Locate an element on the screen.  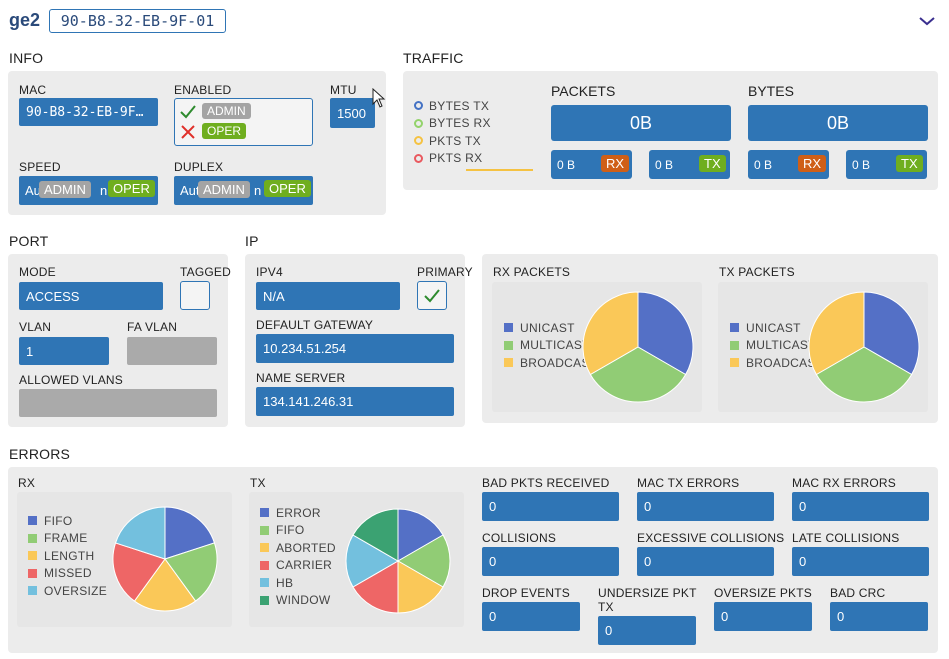
legend-label: UNICAST is located at coordinates (773, 327).